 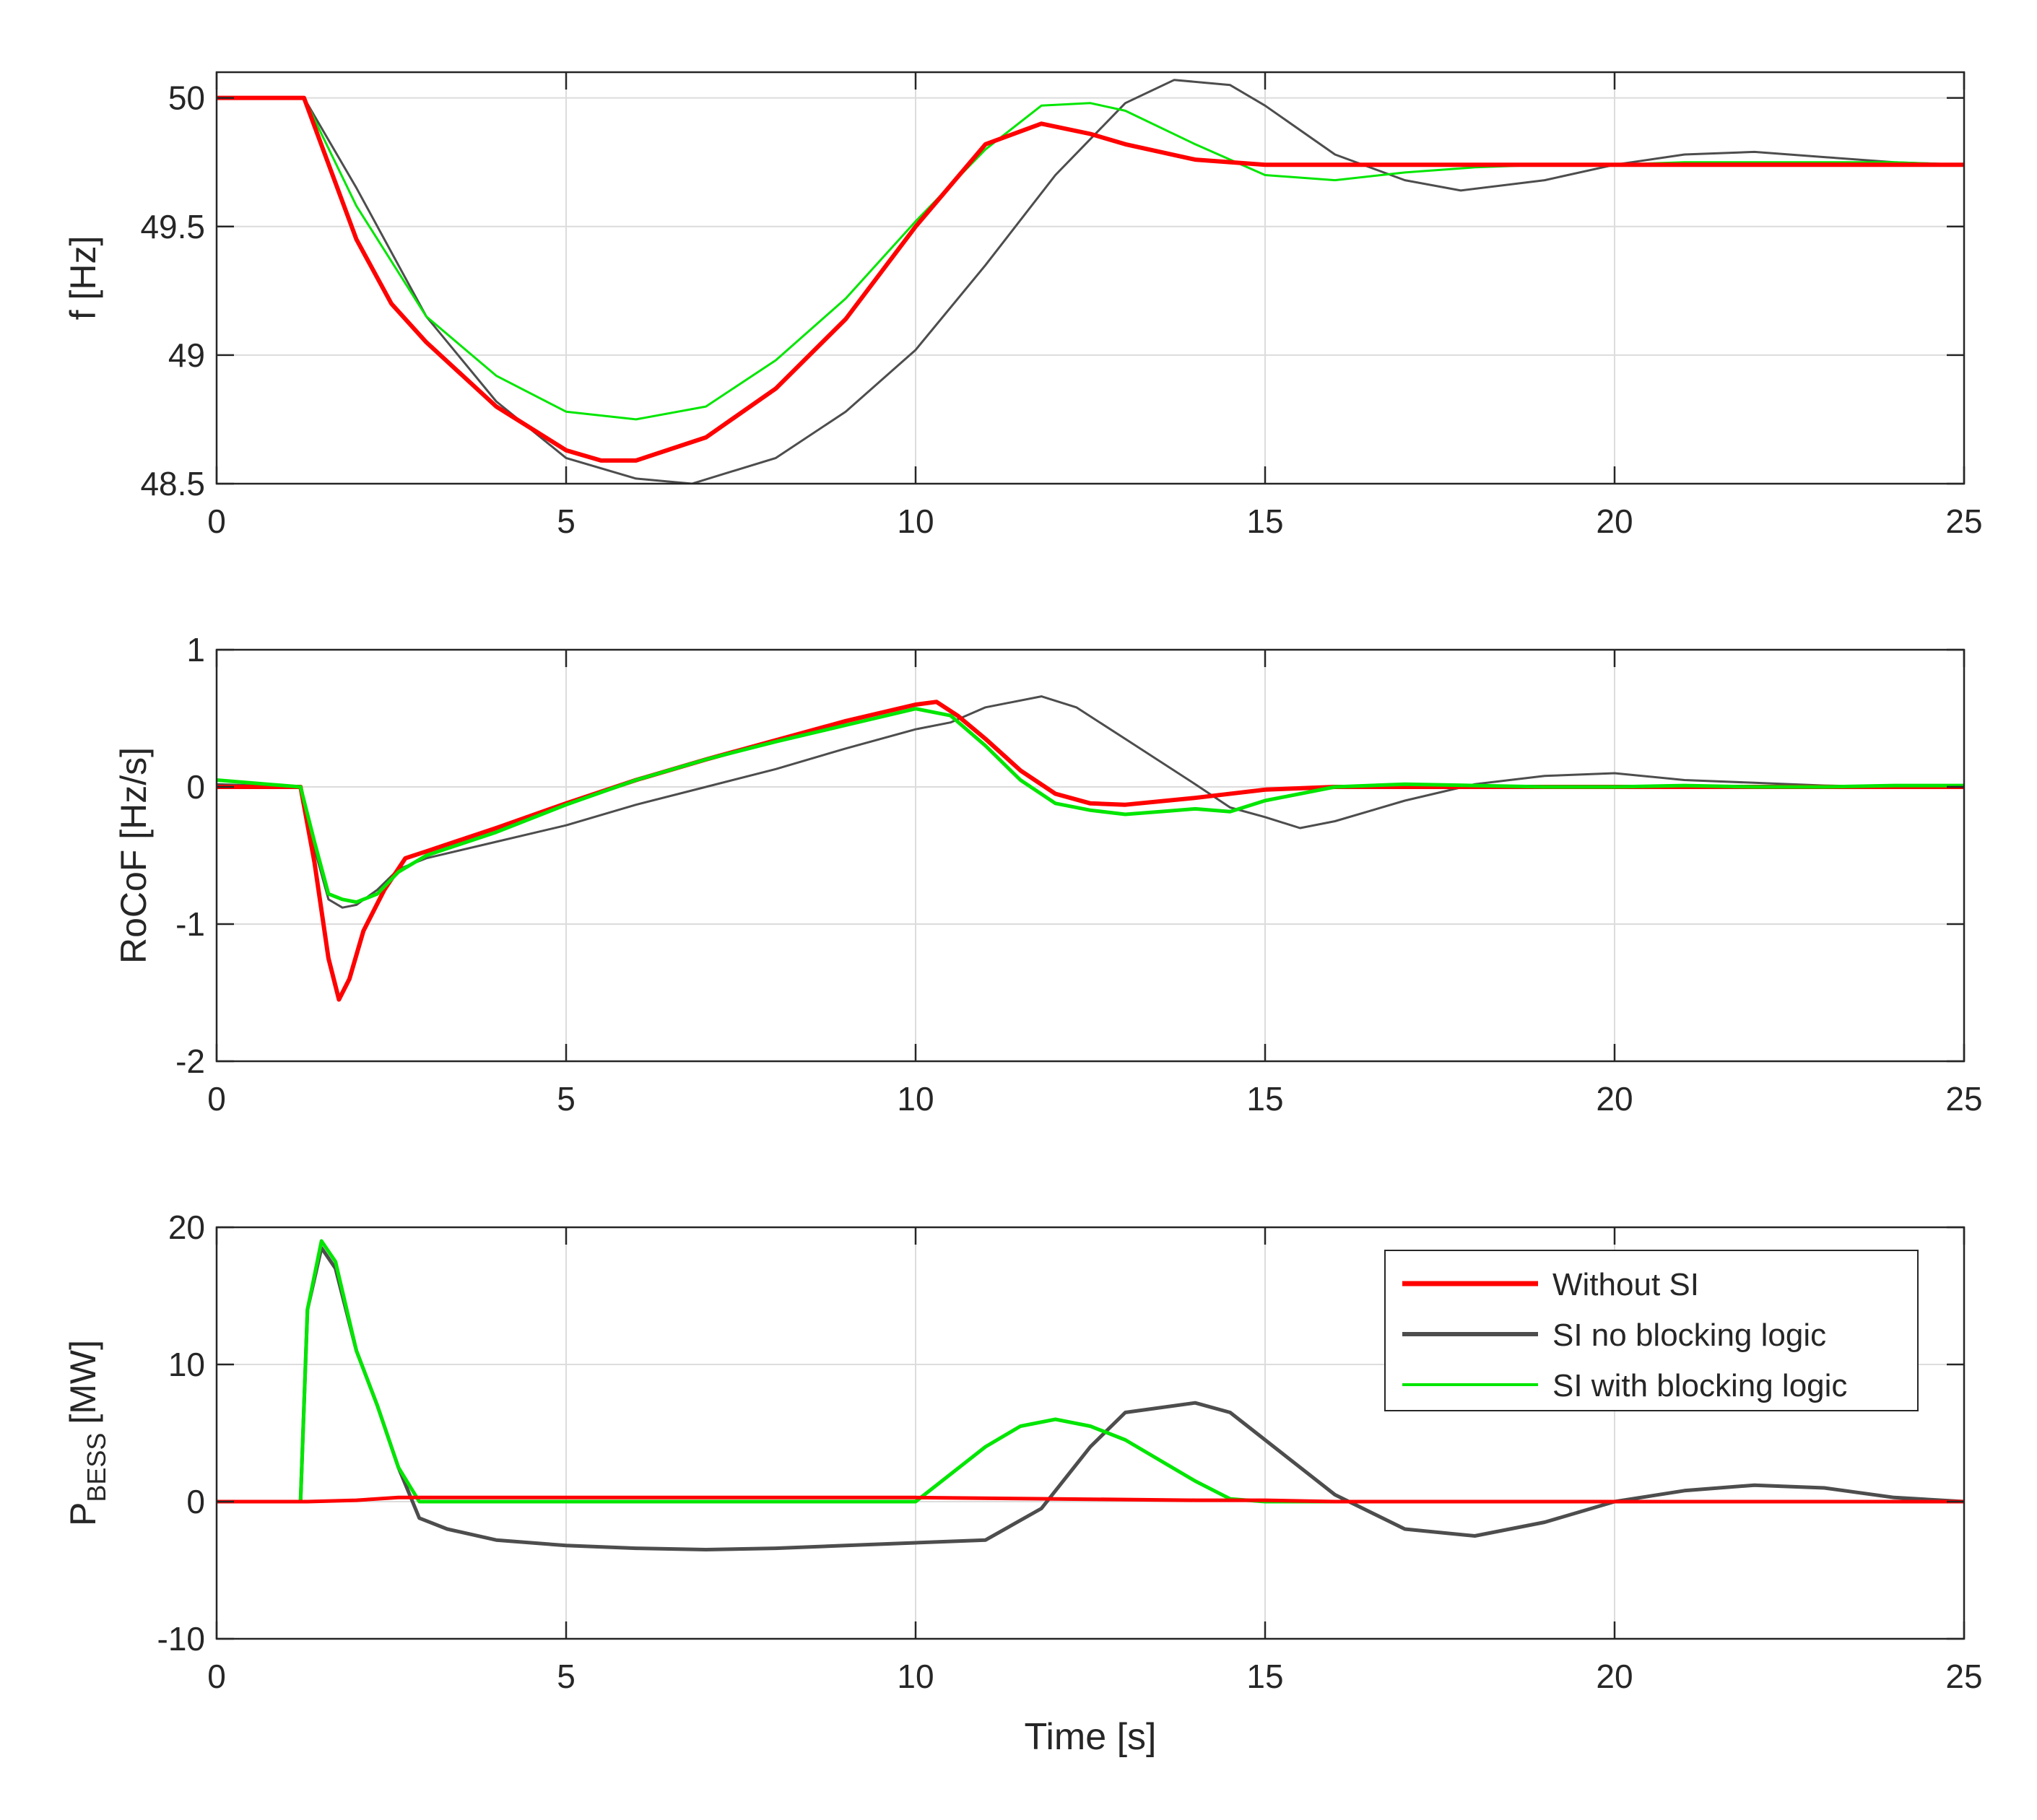 I want to click on pbess-series-without-si, so click(x=1090, y=1499).